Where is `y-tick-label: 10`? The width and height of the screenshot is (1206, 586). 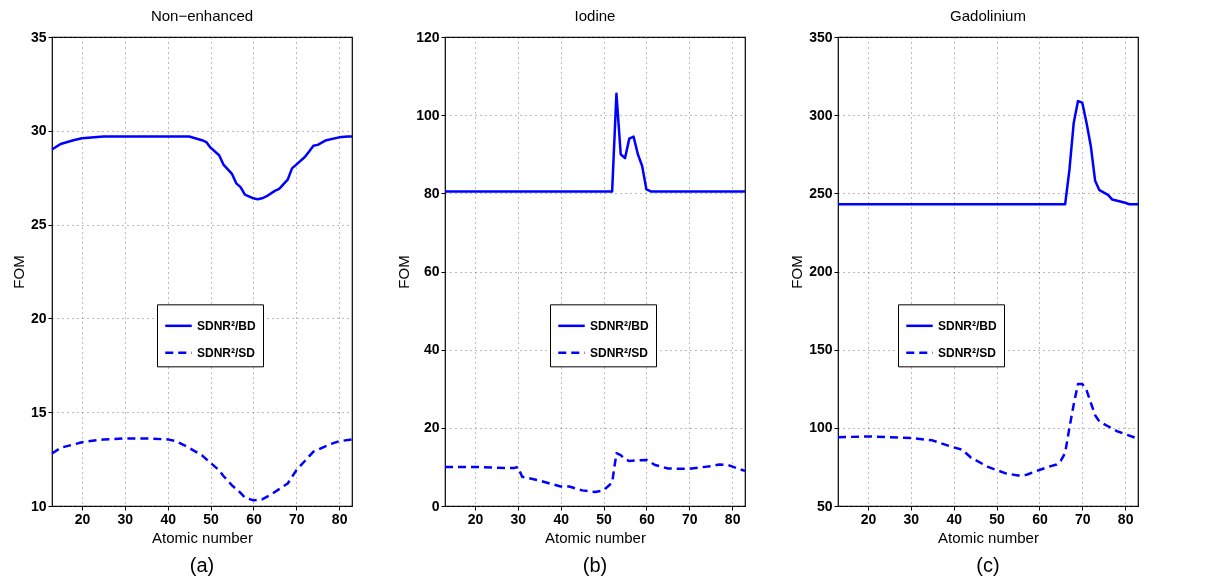 y-tick-label: 10 is located at coordinates (38, 505).